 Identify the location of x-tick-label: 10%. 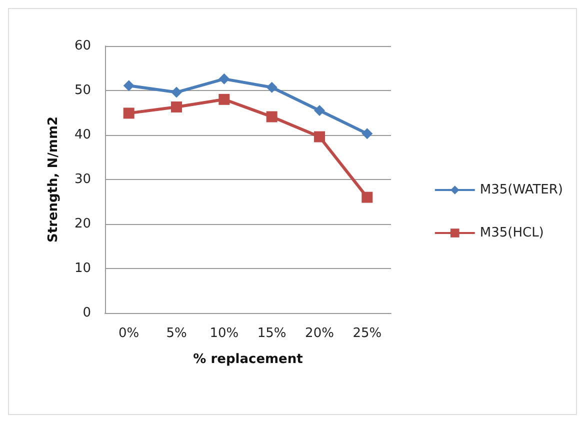
(224, 333).